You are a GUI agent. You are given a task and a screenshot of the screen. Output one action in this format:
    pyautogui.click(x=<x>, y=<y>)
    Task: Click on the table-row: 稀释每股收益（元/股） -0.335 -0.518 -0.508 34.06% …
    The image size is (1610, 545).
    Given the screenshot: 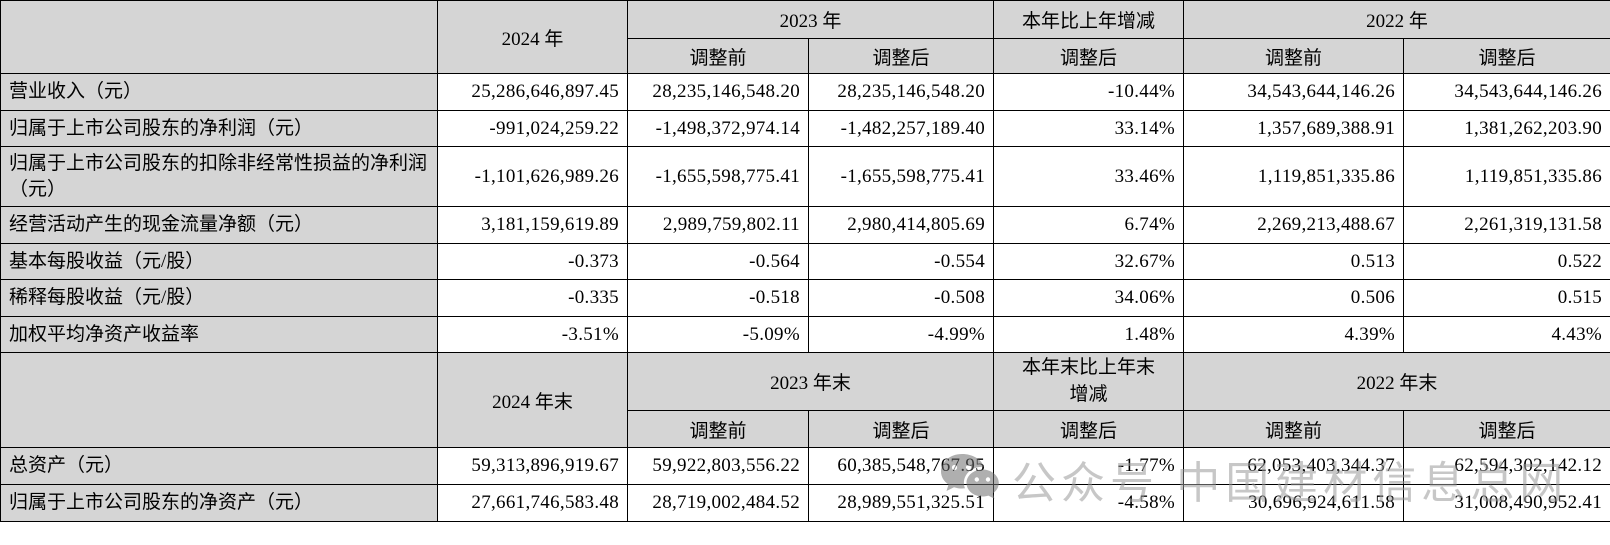 What is the action you would take?
    pyautogui.click(x=805, y=298)
    